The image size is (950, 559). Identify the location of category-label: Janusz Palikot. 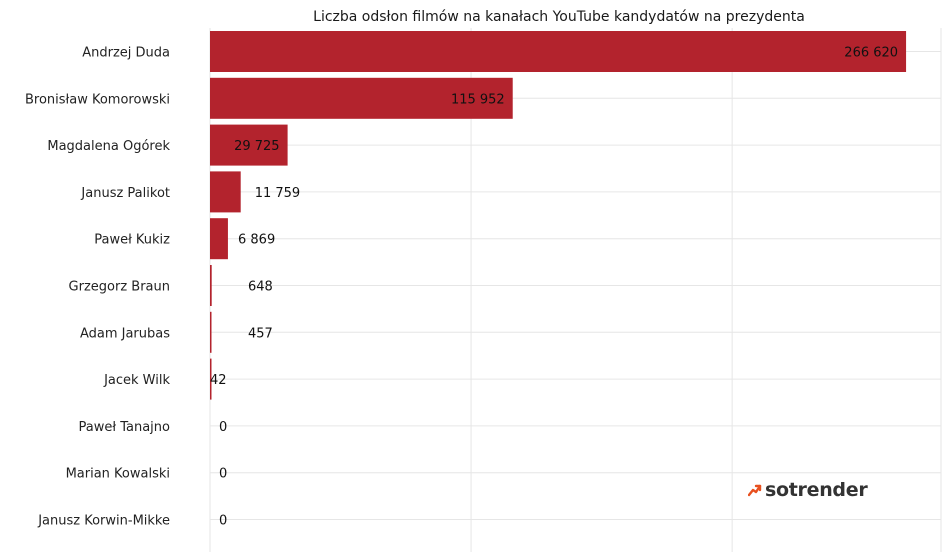
(125, 193).